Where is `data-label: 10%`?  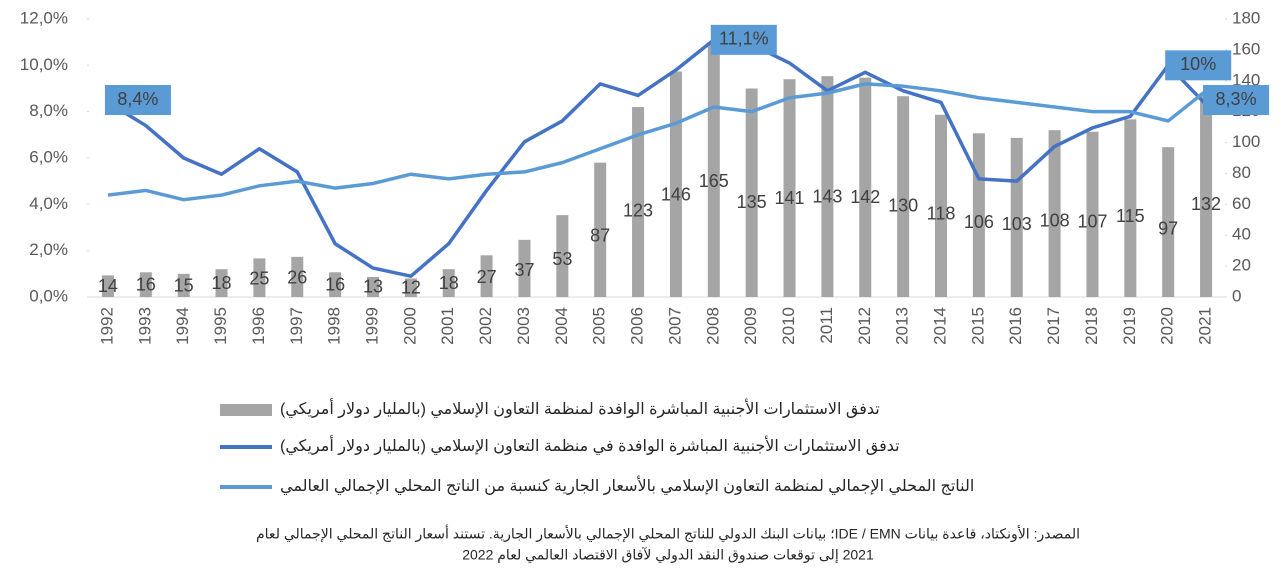 data-label: 10% is located at coordinates (1198, 64).